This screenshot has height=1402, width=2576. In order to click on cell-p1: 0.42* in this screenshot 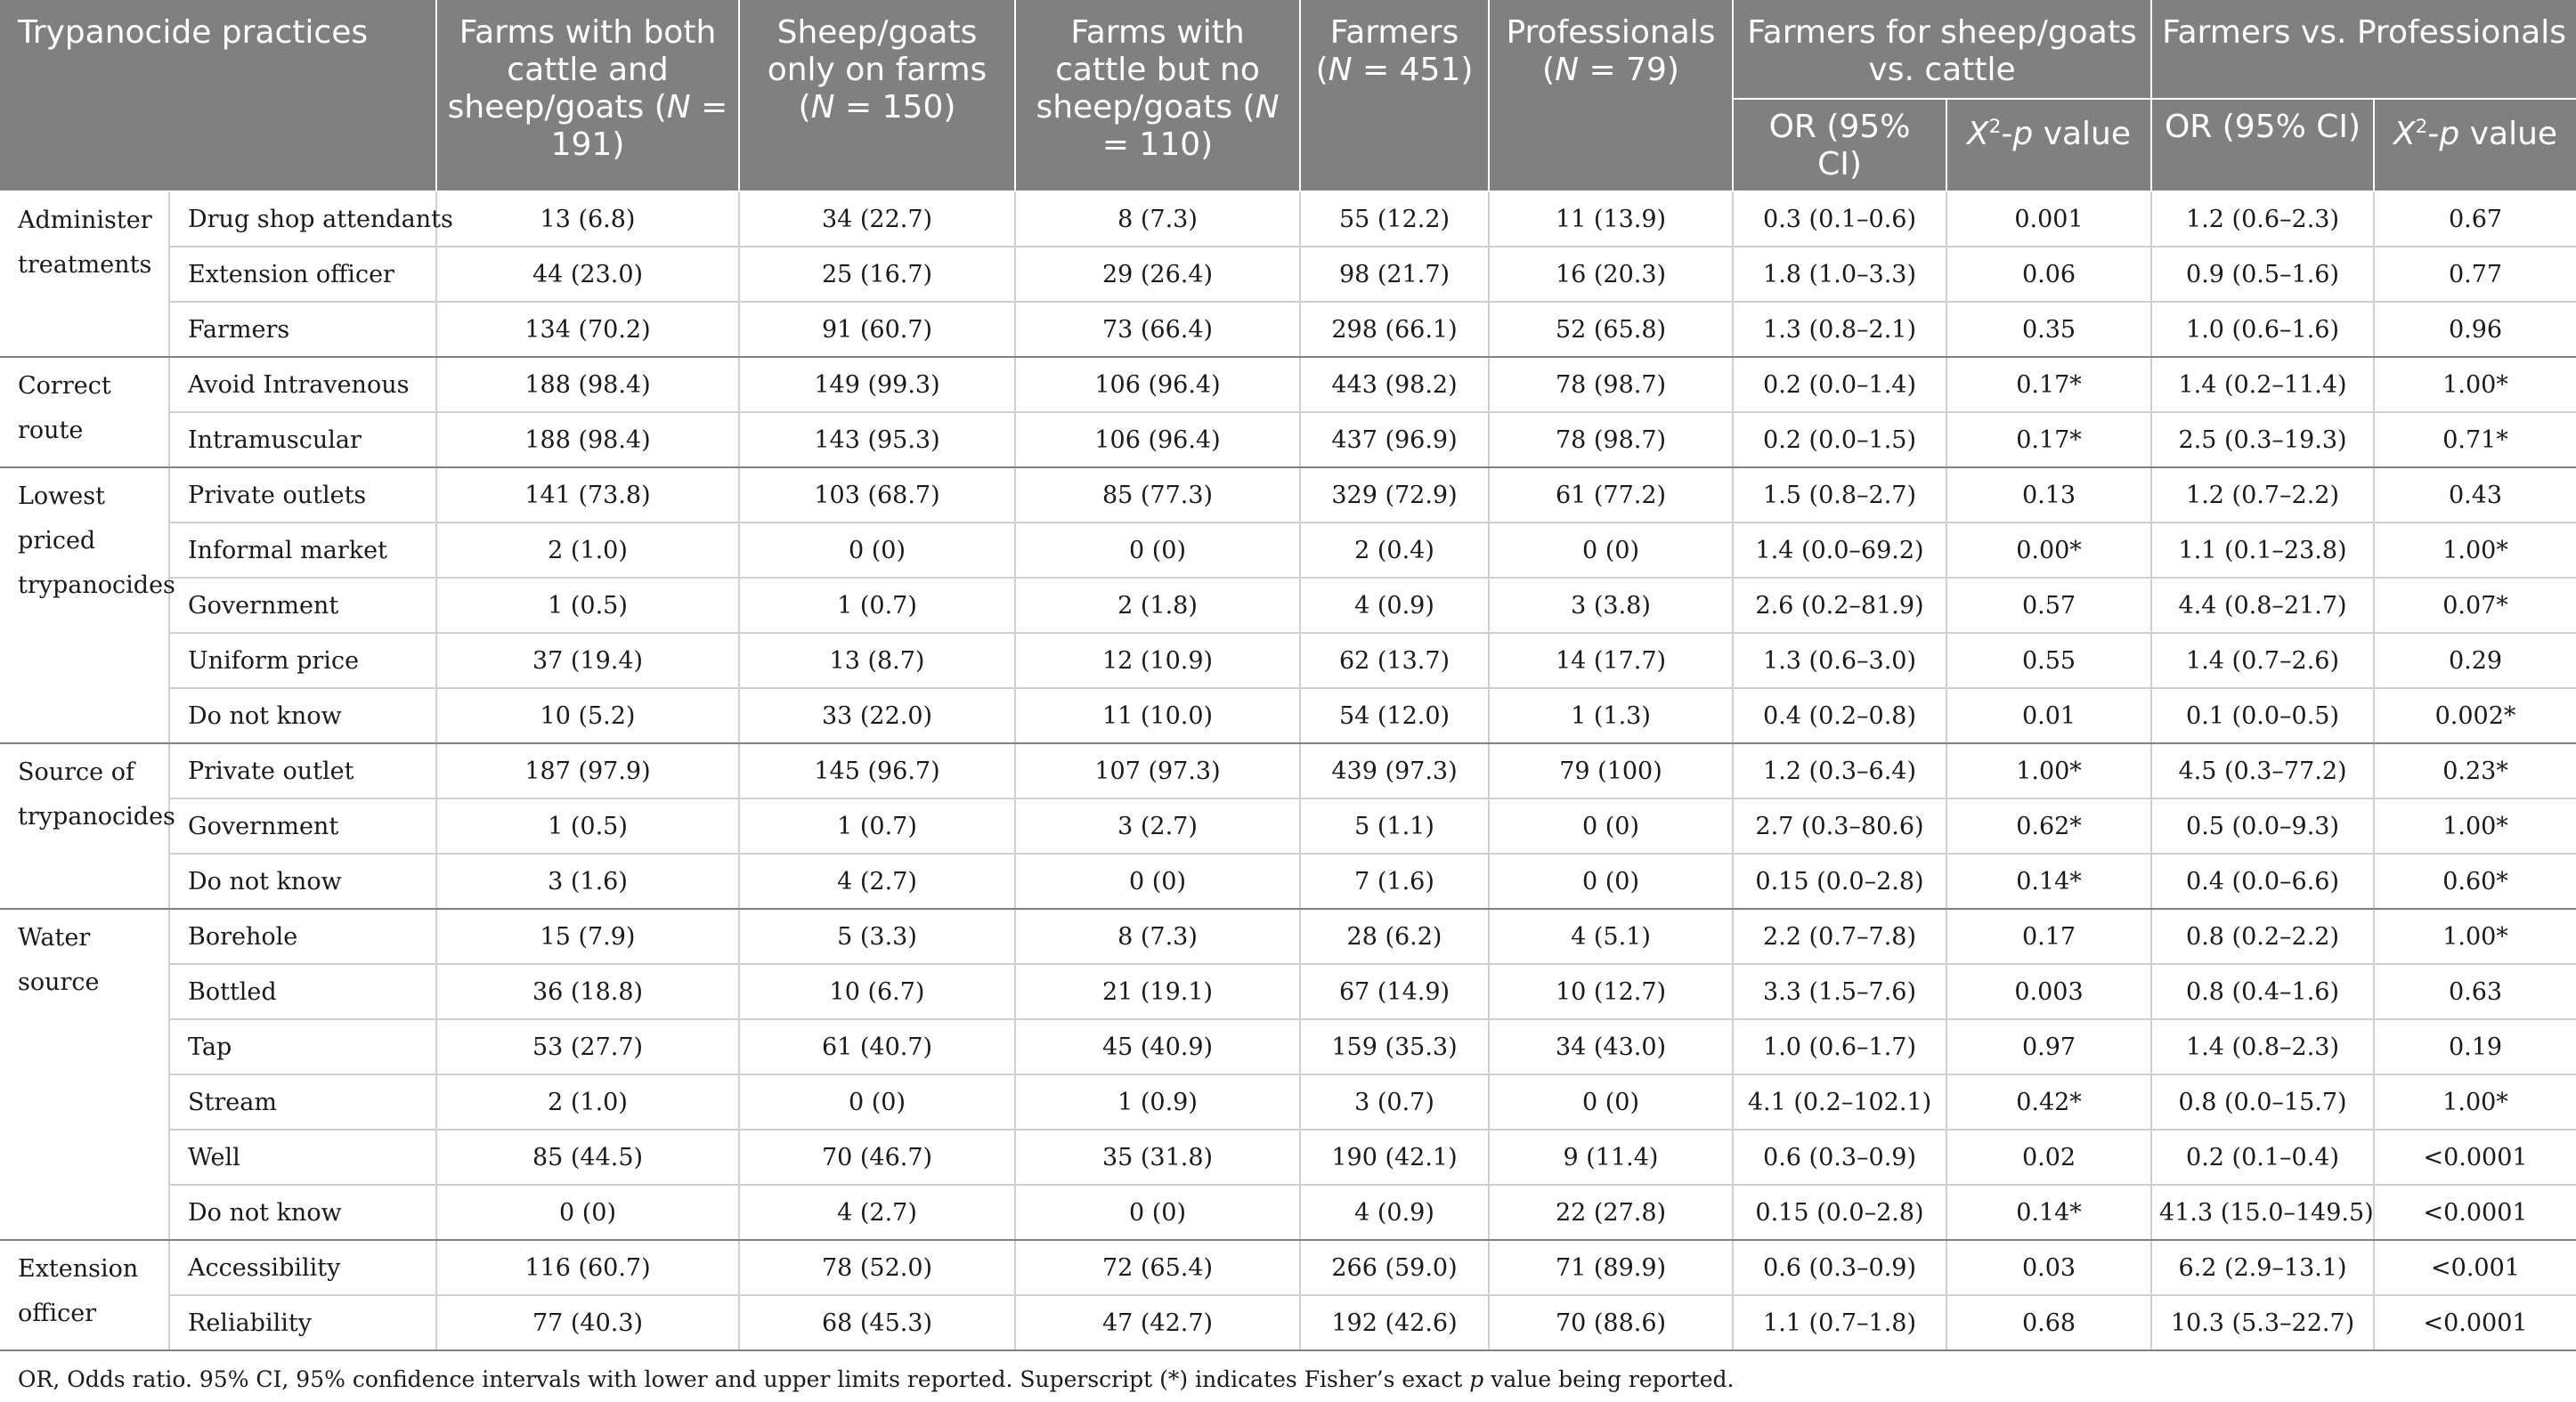, I will do `click(2049, 1102)`.